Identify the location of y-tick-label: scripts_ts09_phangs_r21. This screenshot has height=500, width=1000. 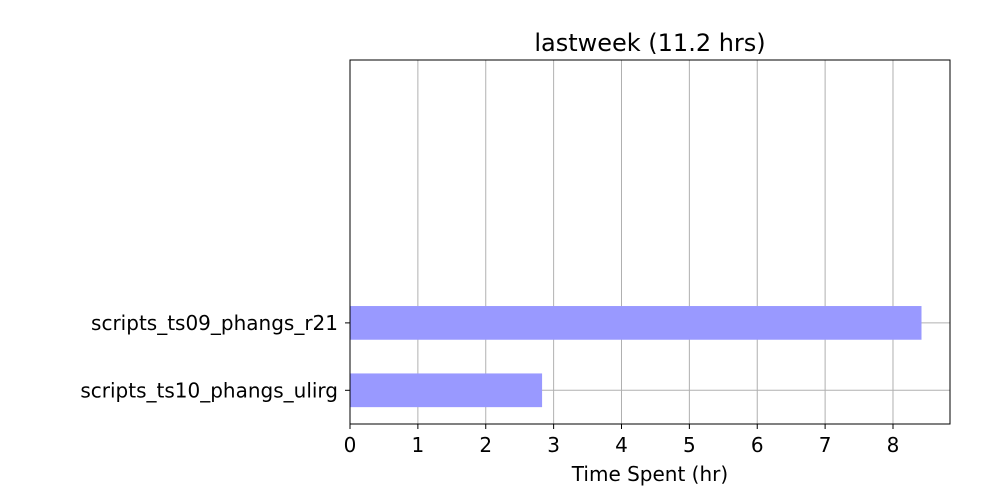
(214, 323).